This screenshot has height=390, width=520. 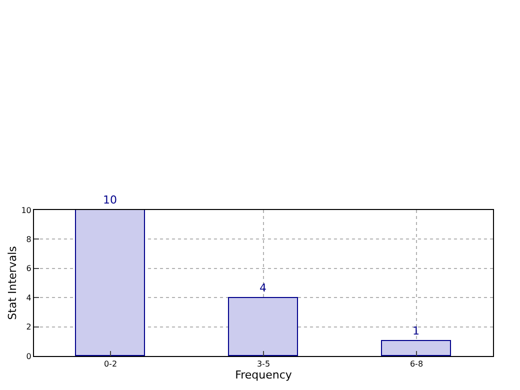 What do you see at coordinates (29, 239) in the screenshot?
I see `y-tick-label: 8` at bounding box center [29, 239].